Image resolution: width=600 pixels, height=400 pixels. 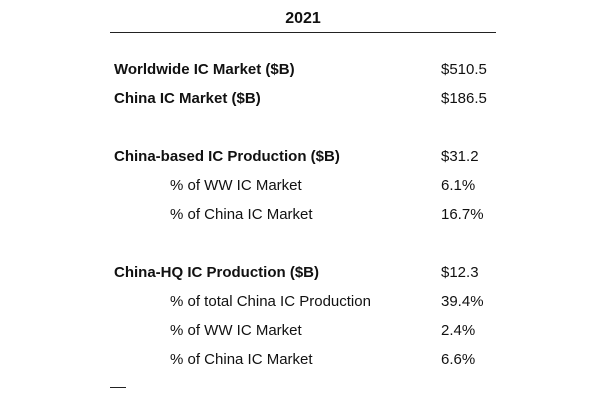 I want to click on table-row-china-hq-pct-china: % of China IC Market 6.6%, so click(x=300, y=360).